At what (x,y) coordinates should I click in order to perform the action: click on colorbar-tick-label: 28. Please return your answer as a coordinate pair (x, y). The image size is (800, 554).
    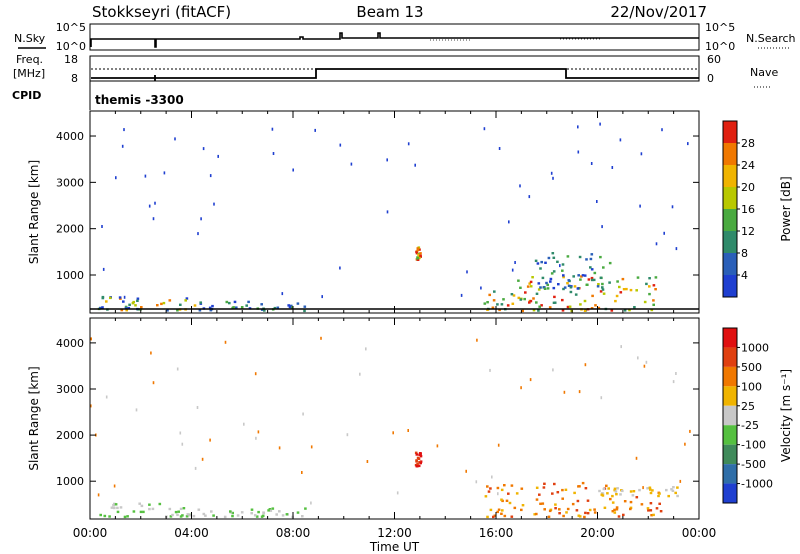
    Looking at the image, I should click on (748, 143).